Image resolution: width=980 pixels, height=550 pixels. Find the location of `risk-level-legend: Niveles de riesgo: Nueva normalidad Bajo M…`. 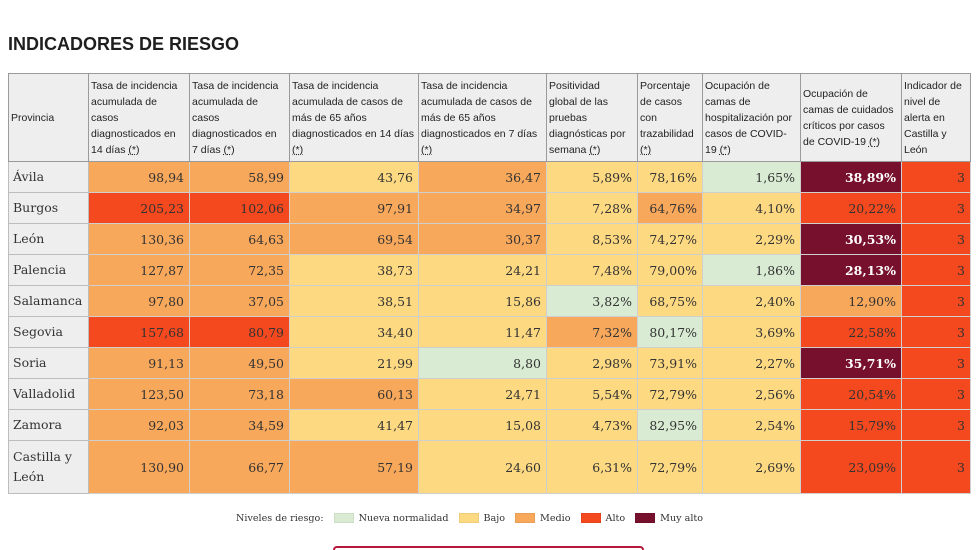

risk-level-legend: Niveles de riesgo: Nueva normalidad Bajo M… is located at coordinates (469, 518).